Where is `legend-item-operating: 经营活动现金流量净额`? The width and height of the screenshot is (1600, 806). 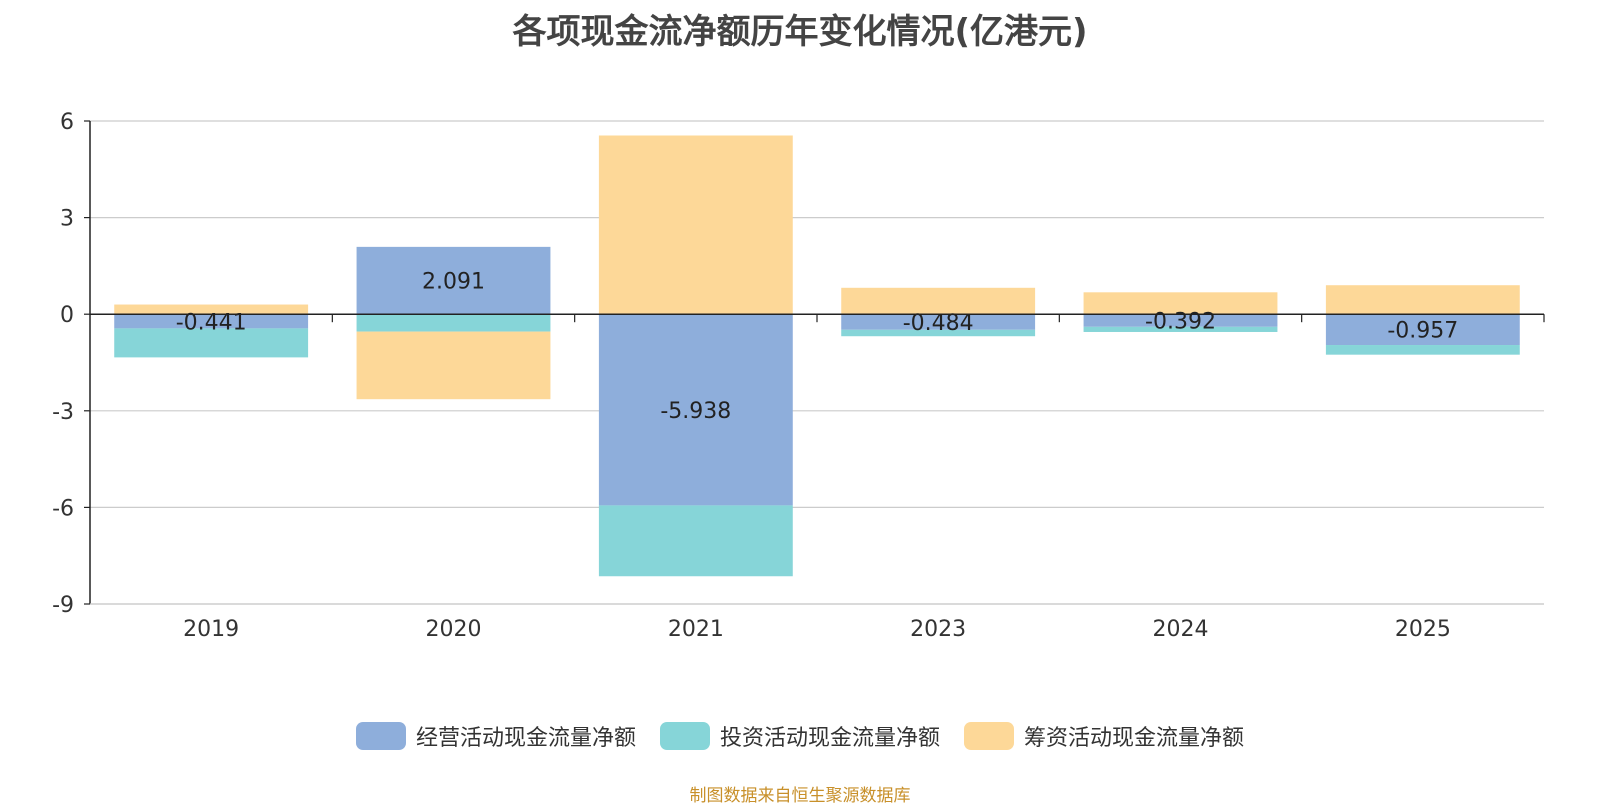 legend-item-operating: 经营活动现金流量净额 is located at coordinates (495, 736).